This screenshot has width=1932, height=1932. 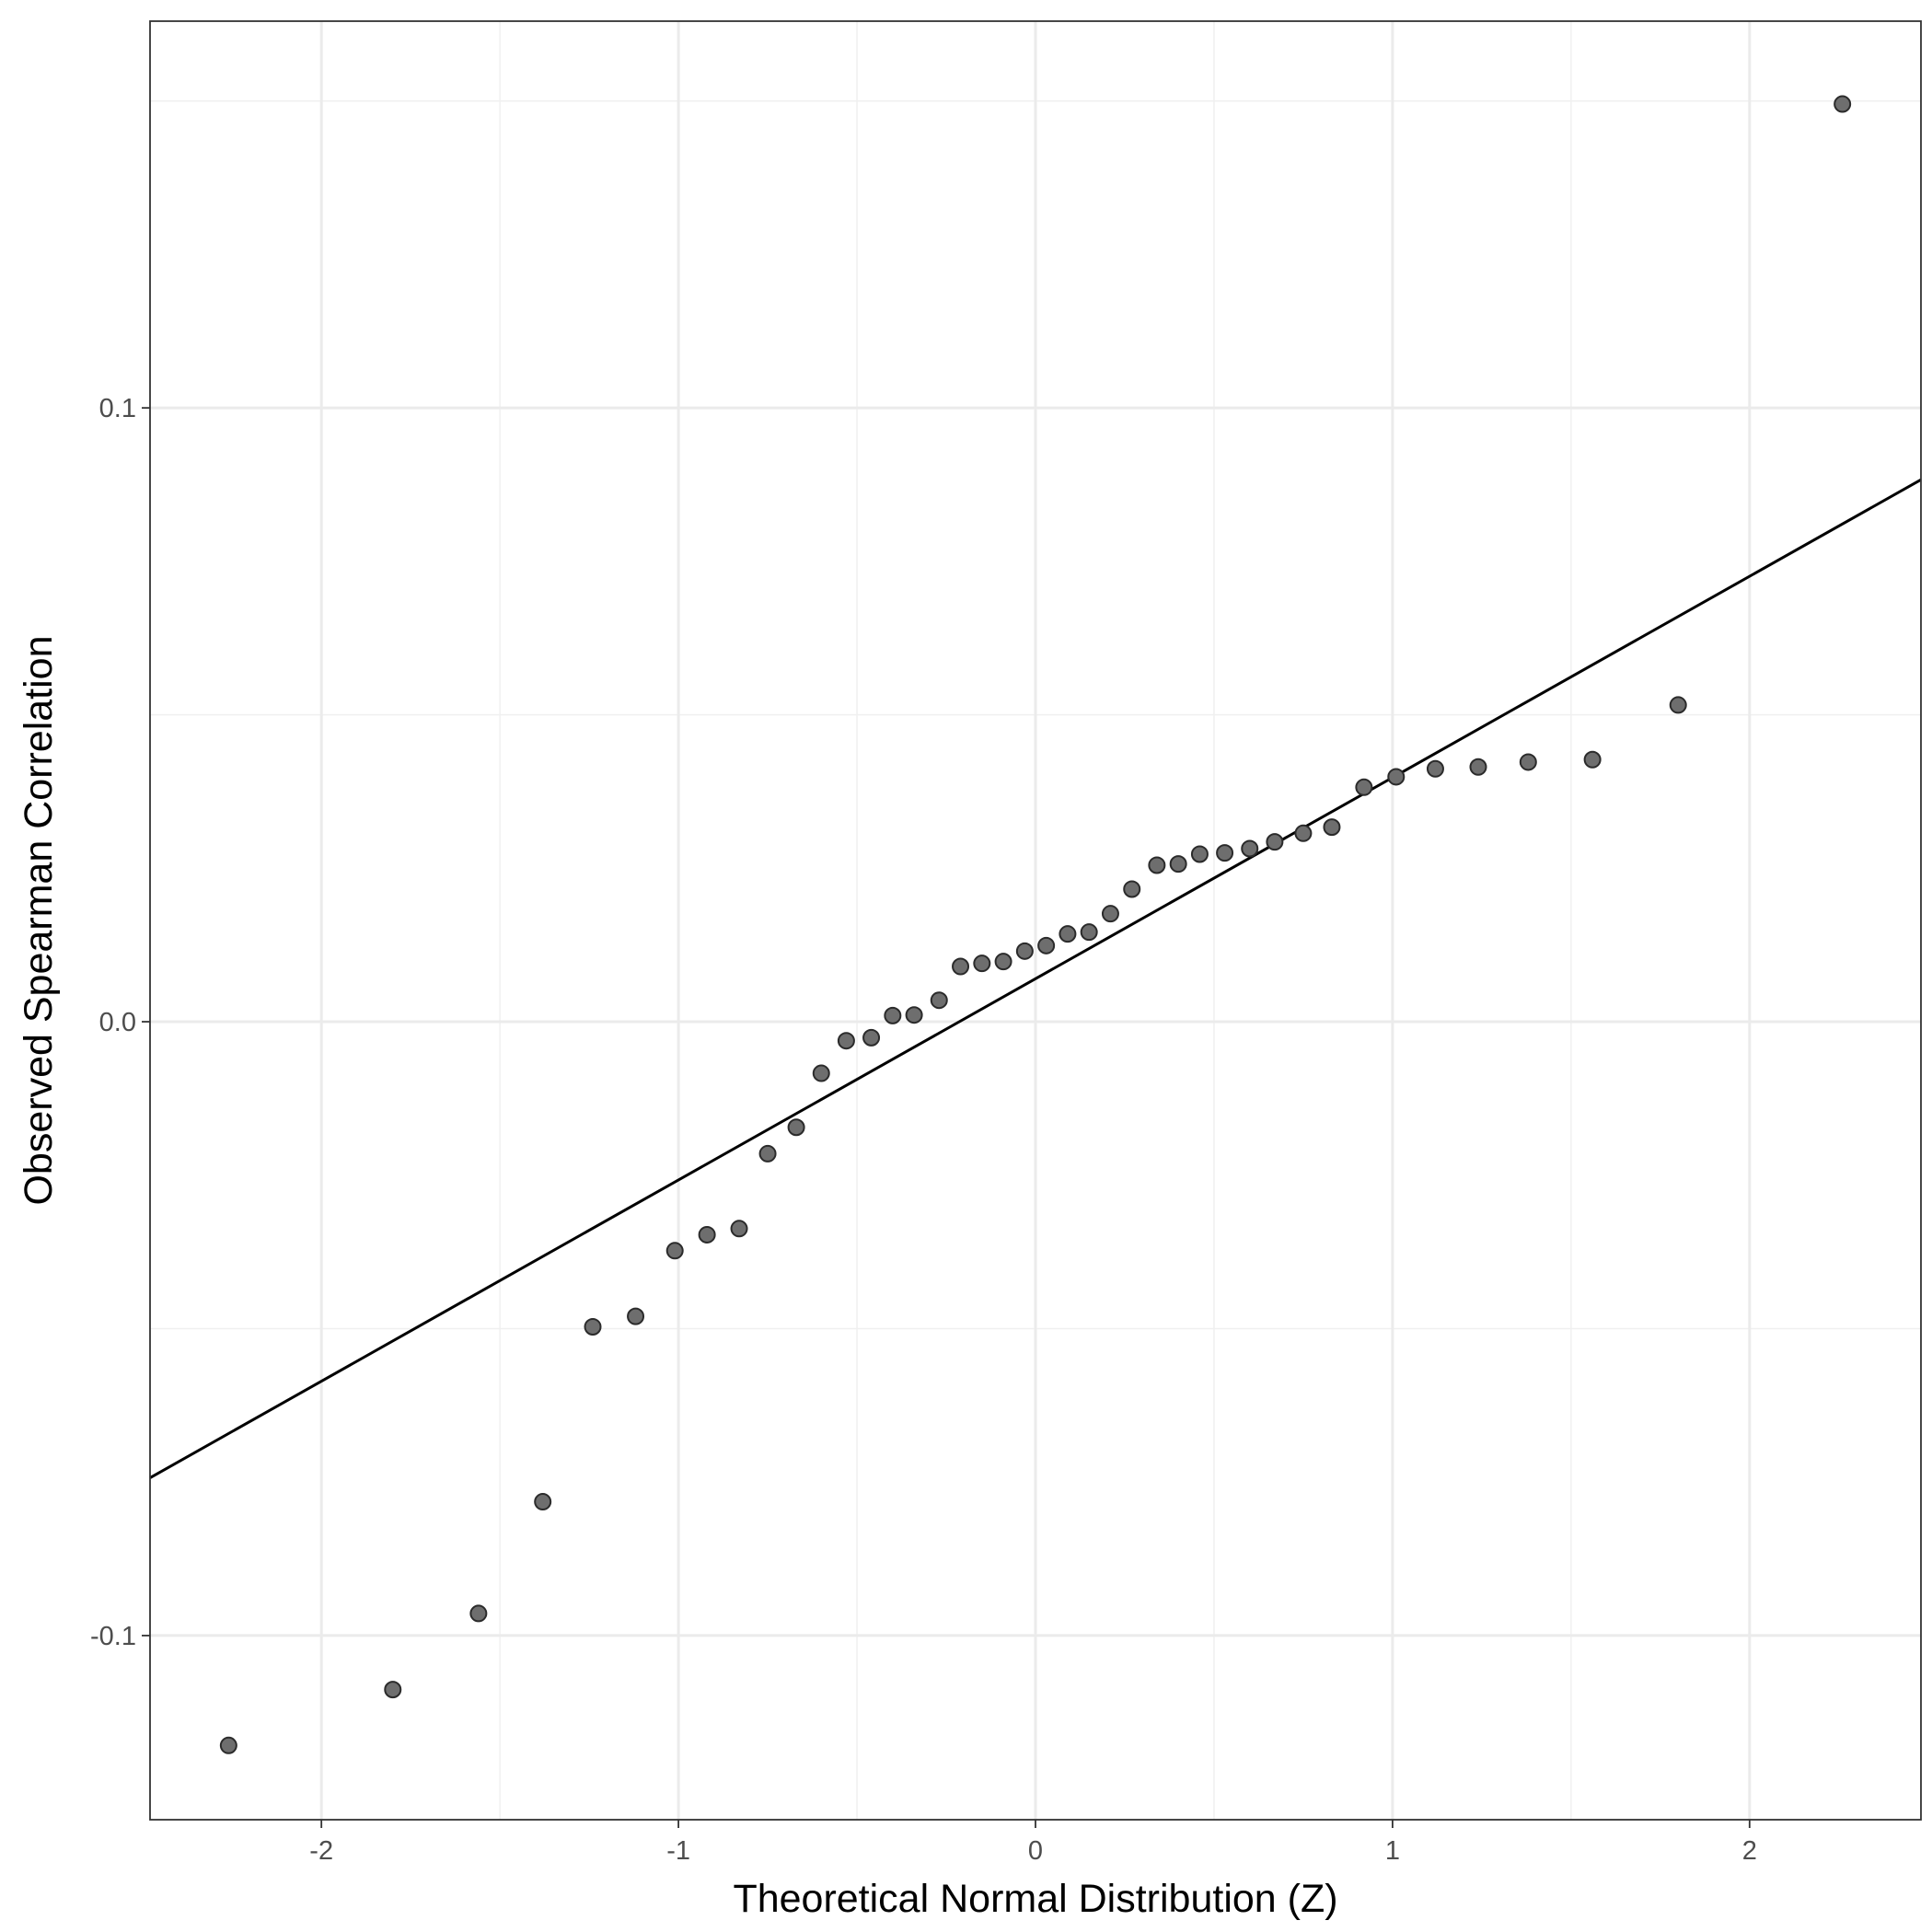 I want to click on x-tick-label: -1, so click(x=678, y=1851).